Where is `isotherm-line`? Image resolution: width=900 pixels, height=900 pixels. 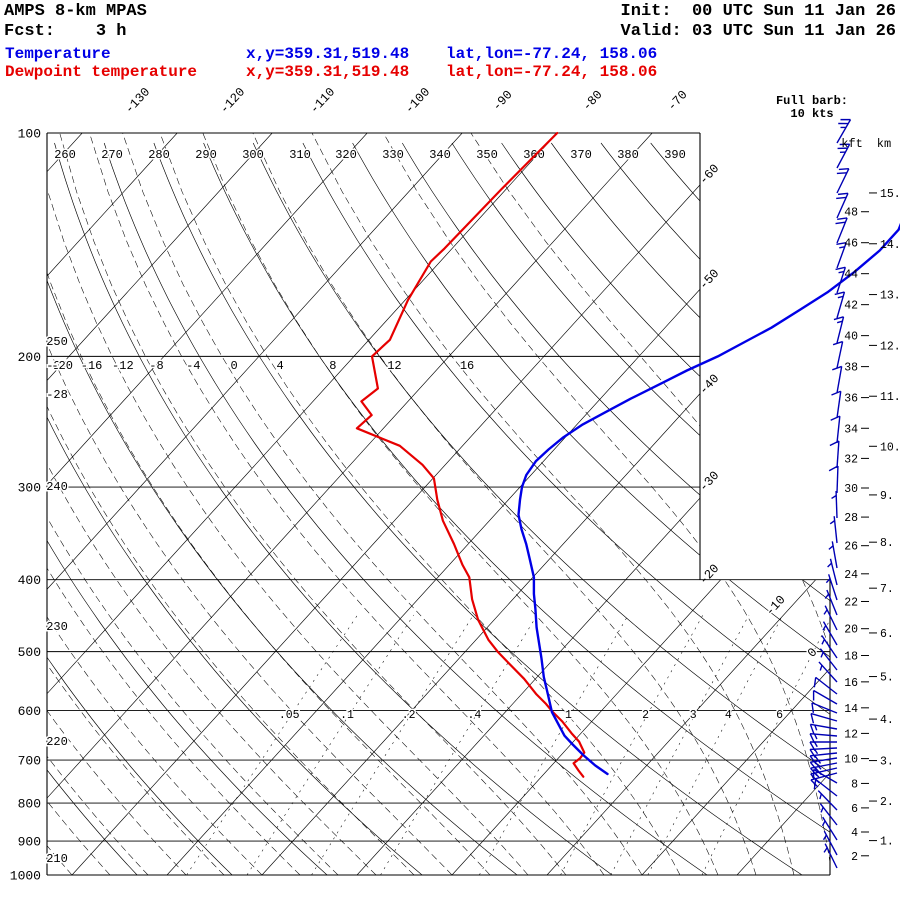
isotherm-line is located at coordinates (783, 504).